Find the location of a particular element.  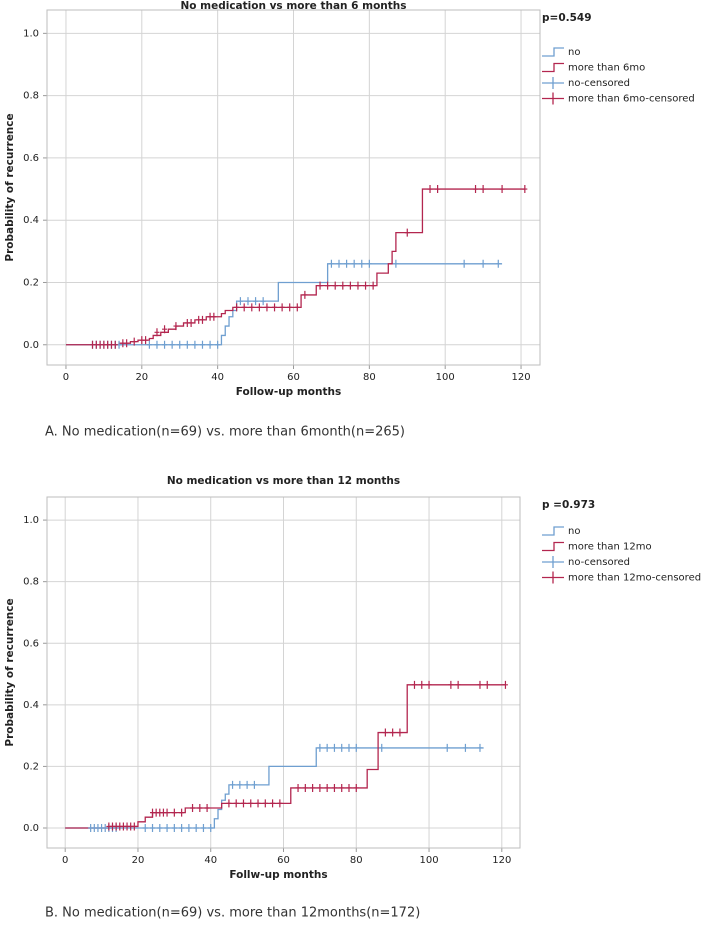

legend-label: no-censored is located at coordinates (599, 562).